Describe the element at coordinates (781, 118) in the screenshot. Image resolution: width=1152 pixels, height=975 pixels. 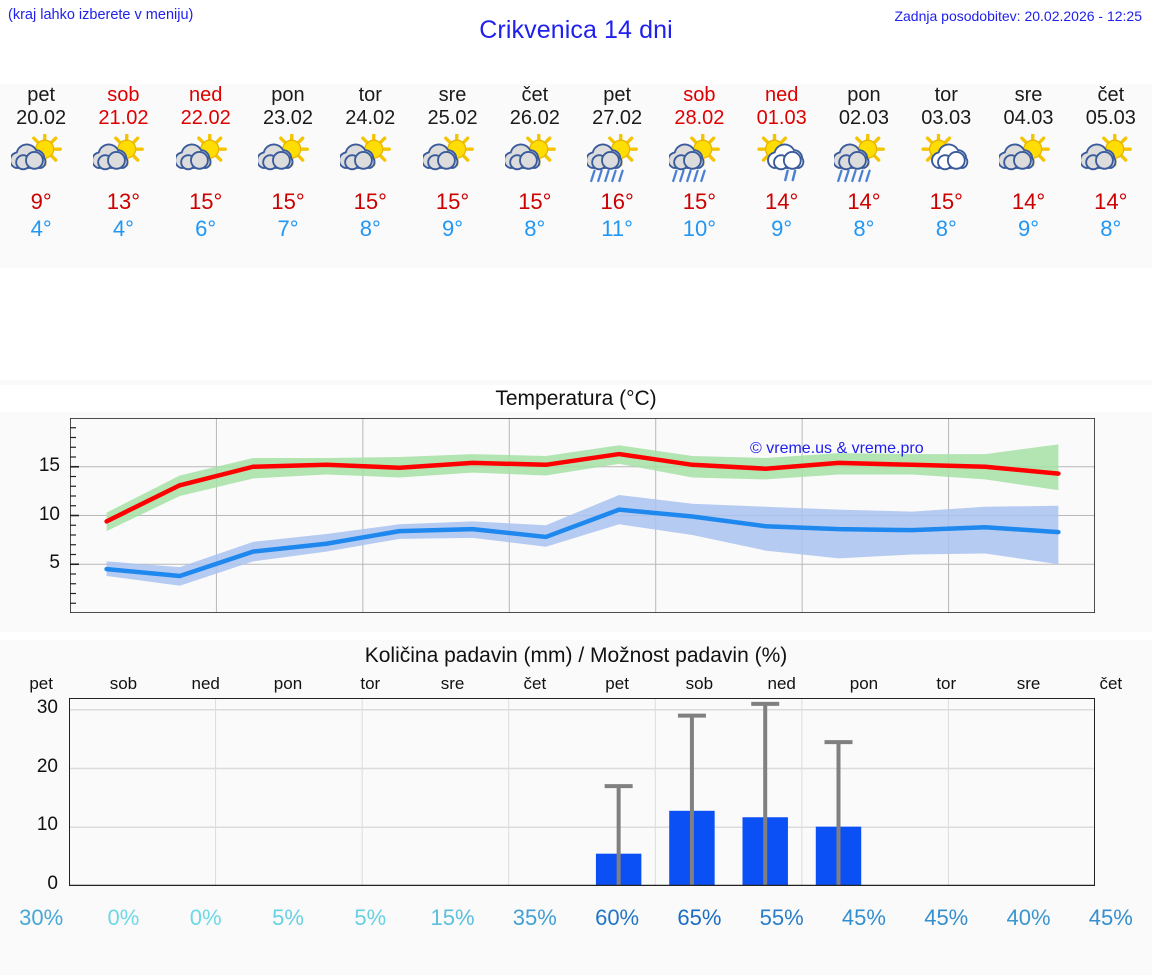
I see `day-date: 01.03` at that location.